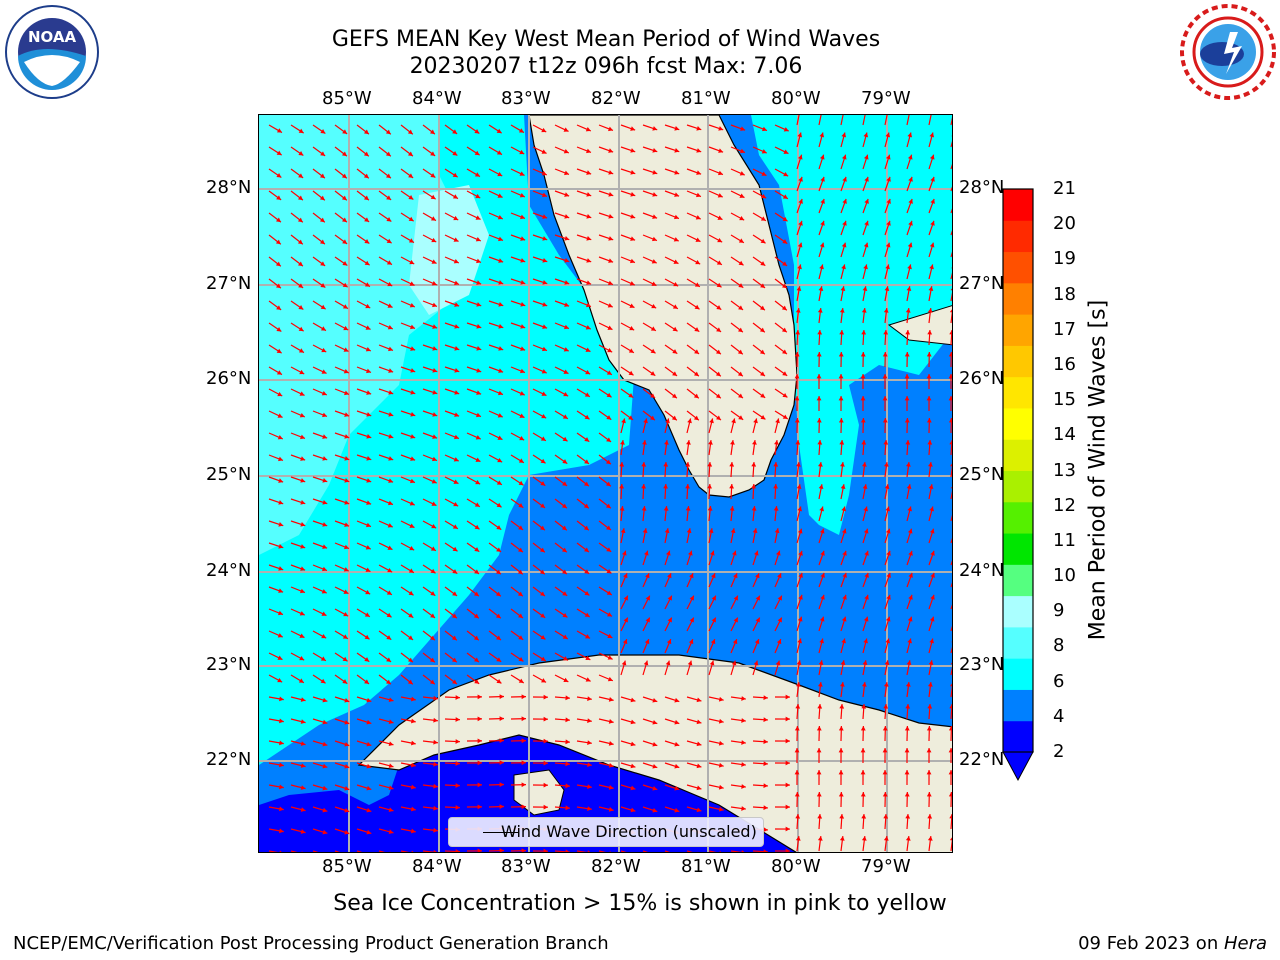  What do you see at coordinates (706, 866) in the screenshot?
I see `lon-tick-bottom: 81°W` at bounding box center [706, 866].